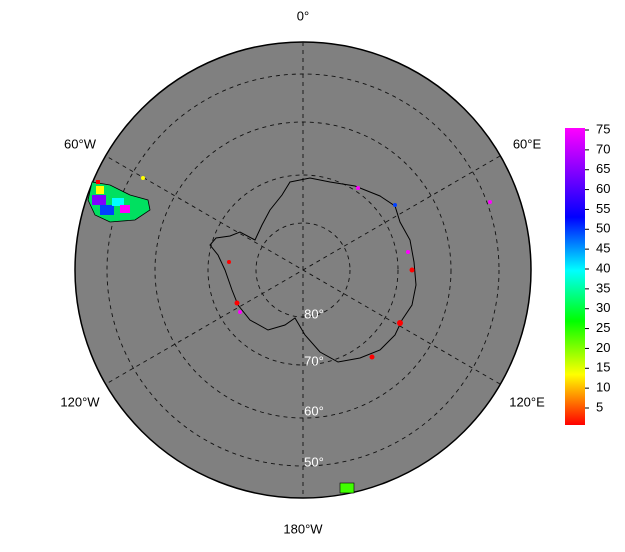 The height and width of the screenshot is (552, 625). I want to click on colorbar-tick-label: 15, so click(603, 367).